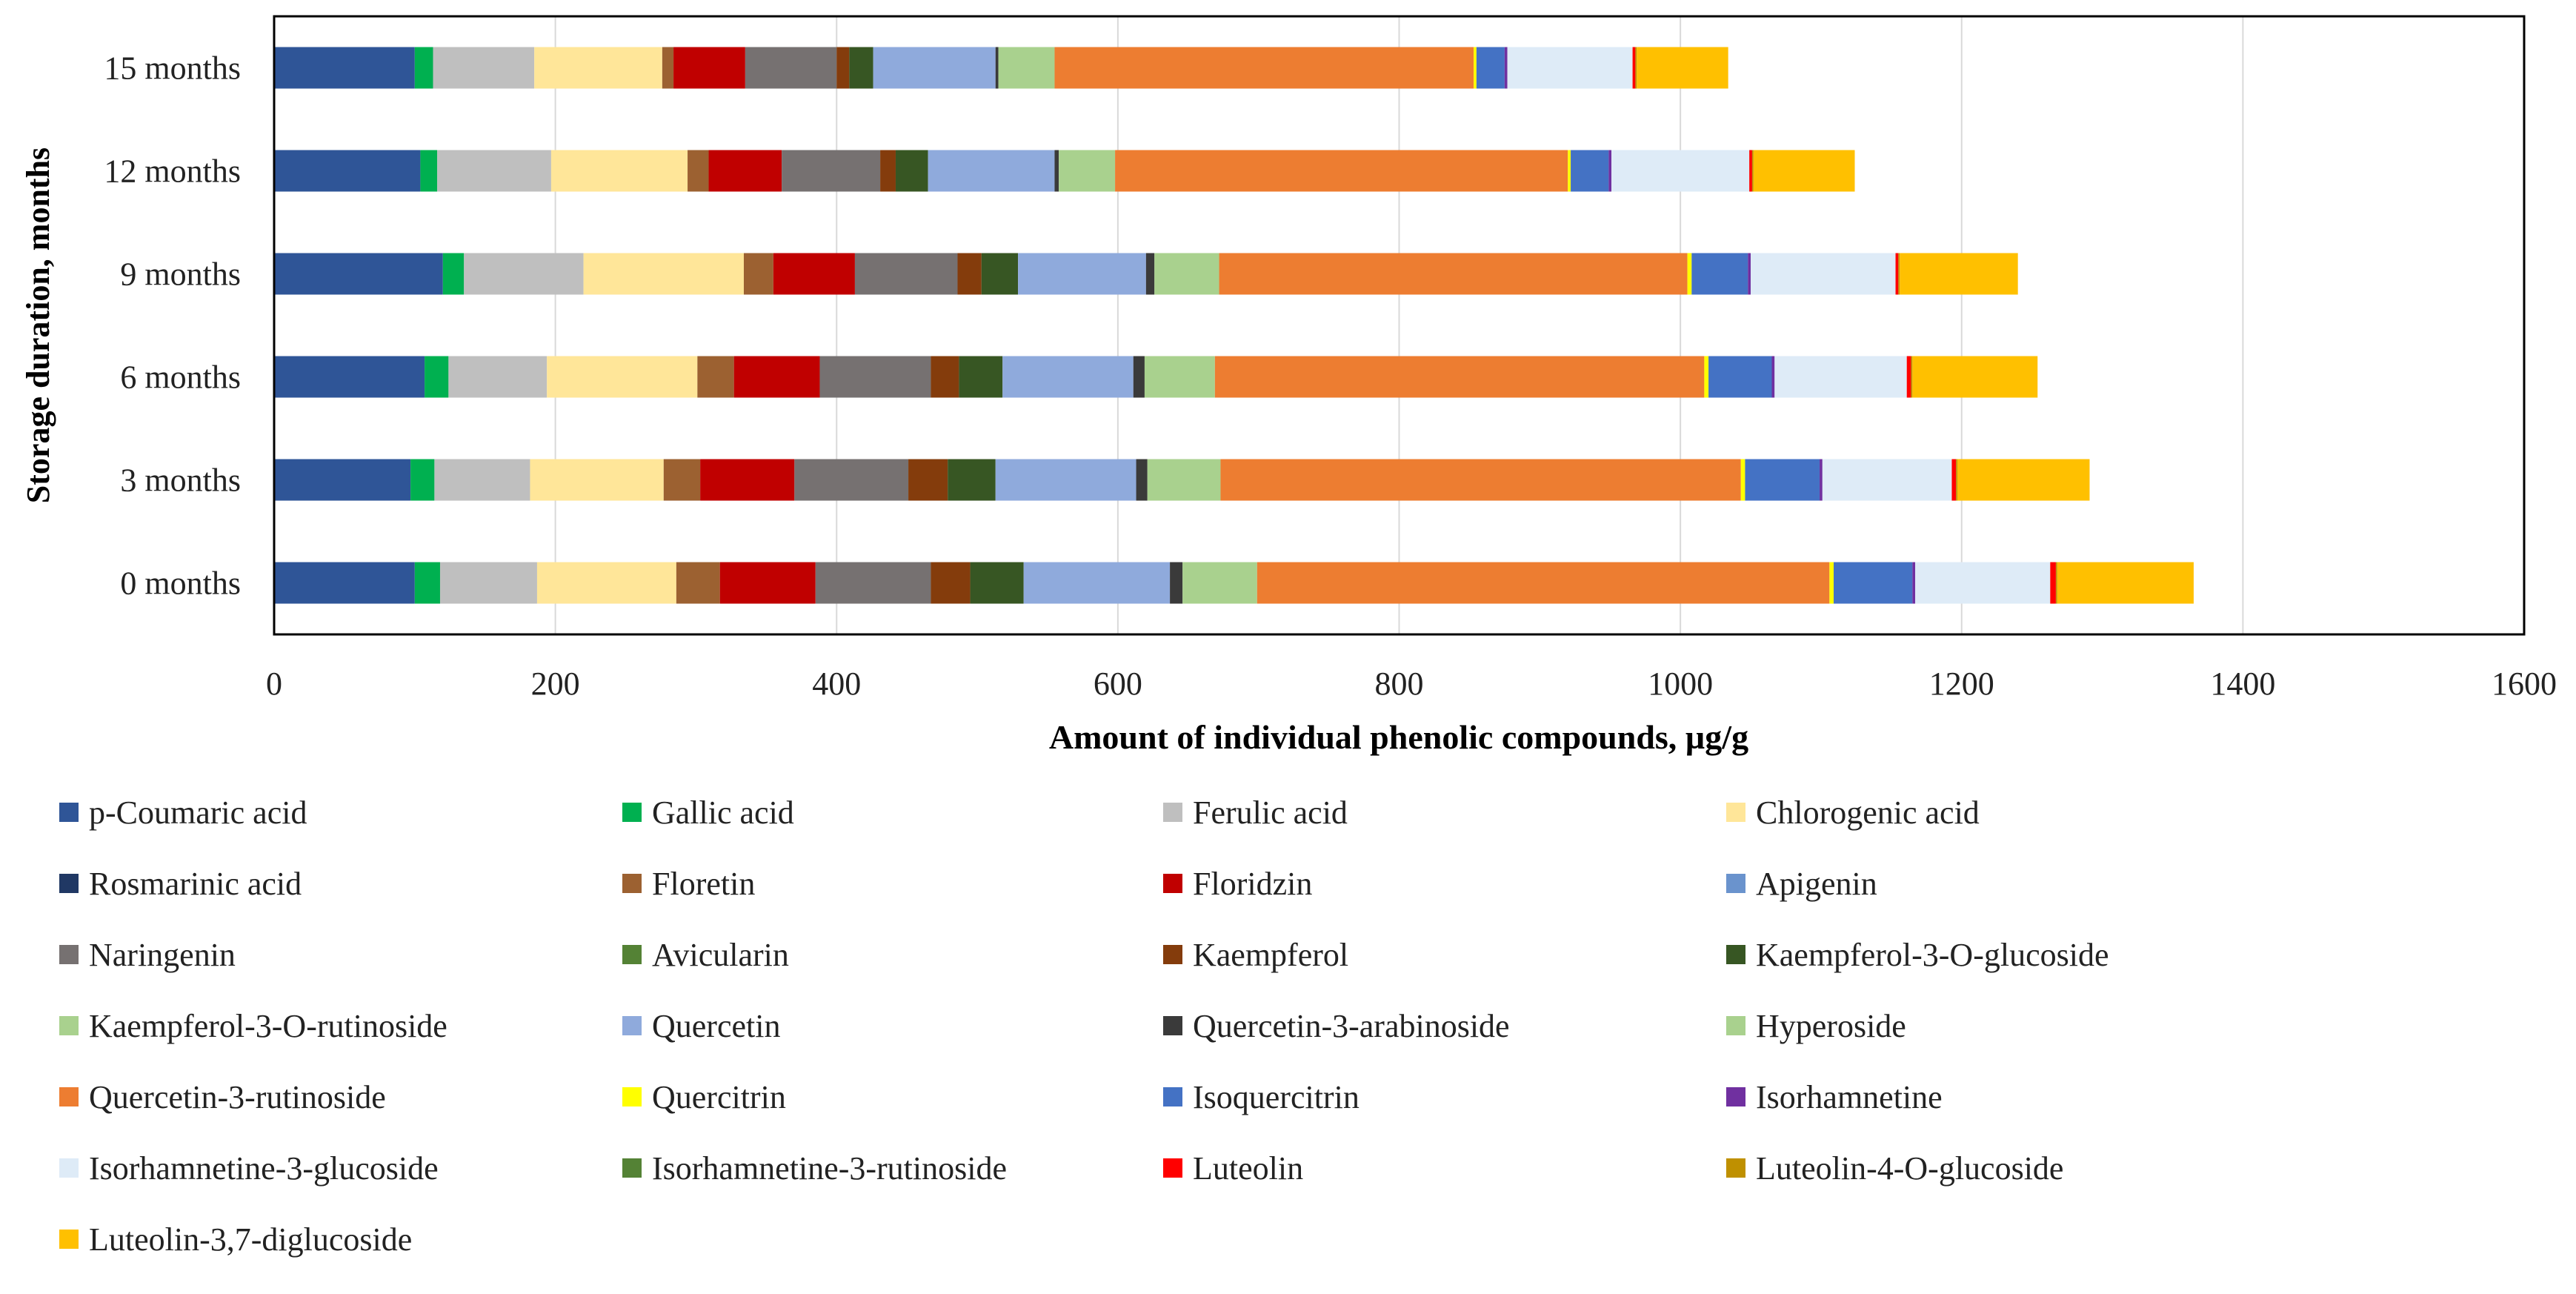 Image resolution: width=2576 pixels, height=1294 pixels. I want to click on legend-item: Quercetin-3-arabinoside, so click(1336, 1026).